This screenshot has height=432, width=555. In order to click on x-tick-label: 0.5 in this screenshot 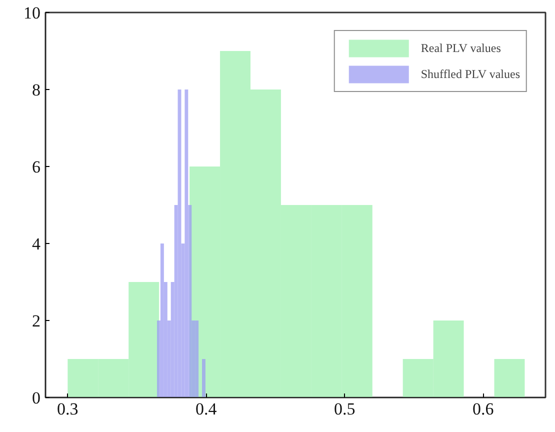, I will do `click(345, 409)`.